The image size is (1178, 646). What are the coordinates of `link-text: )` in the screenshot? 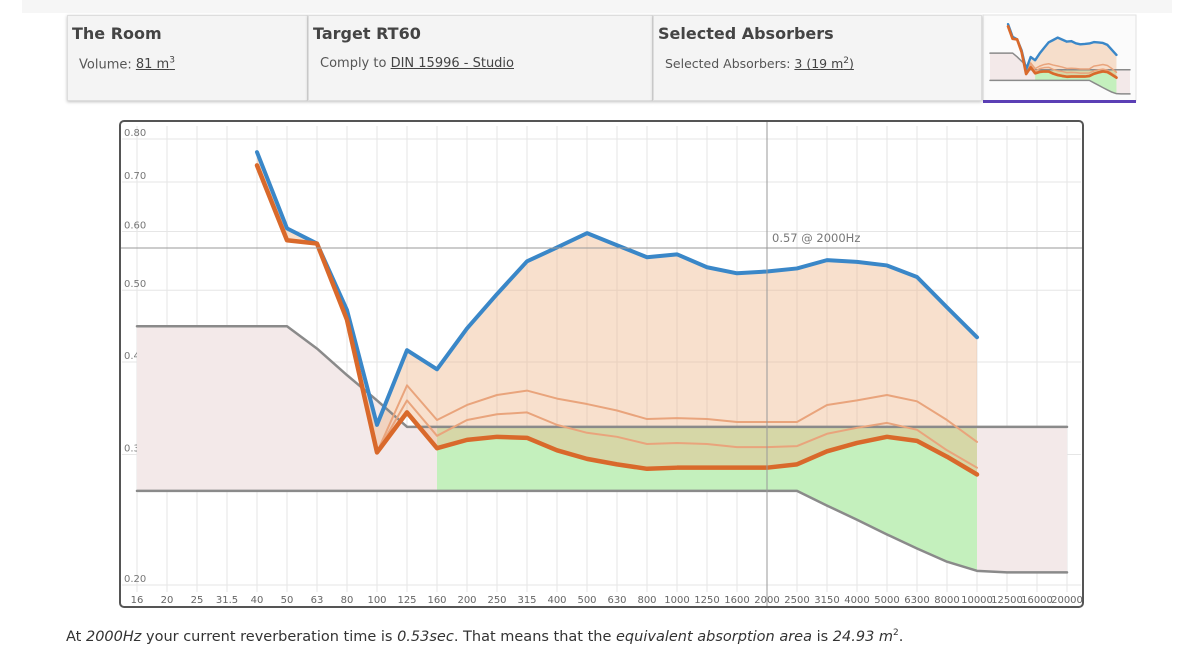 It's located at (851, 64).